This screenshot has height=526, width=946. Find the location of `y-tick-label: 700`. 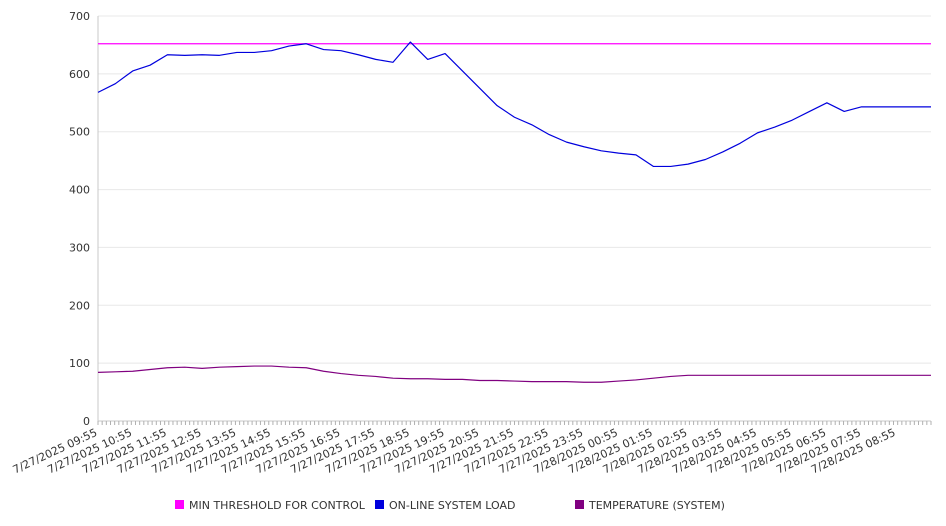

y-tick-label: 700 is located at coordinates (79, 16).